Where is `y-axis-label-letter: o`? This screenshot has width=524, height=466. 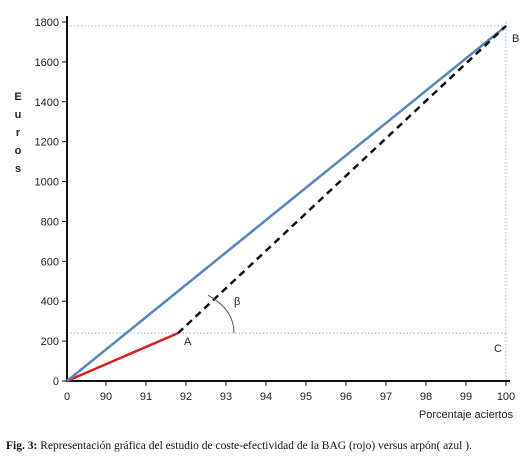
y-axis-label-letter: o is located at coordinates (18, 151).